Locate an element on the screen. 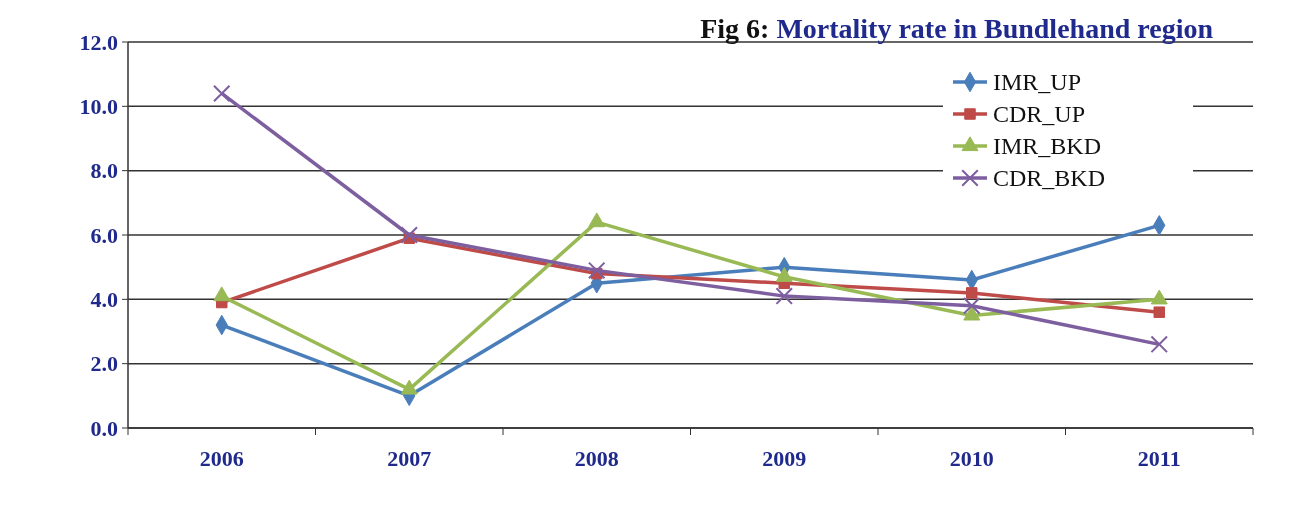  x-tick-label: 2007 is located at coordinates (409, 458).